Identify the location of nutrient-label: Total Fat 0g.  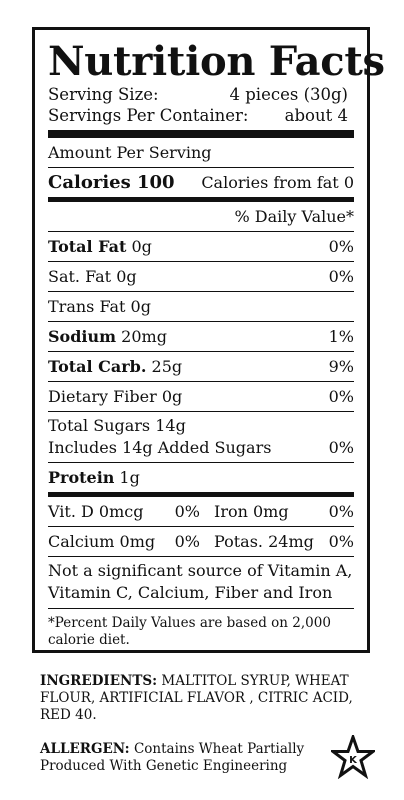
(100, 246).